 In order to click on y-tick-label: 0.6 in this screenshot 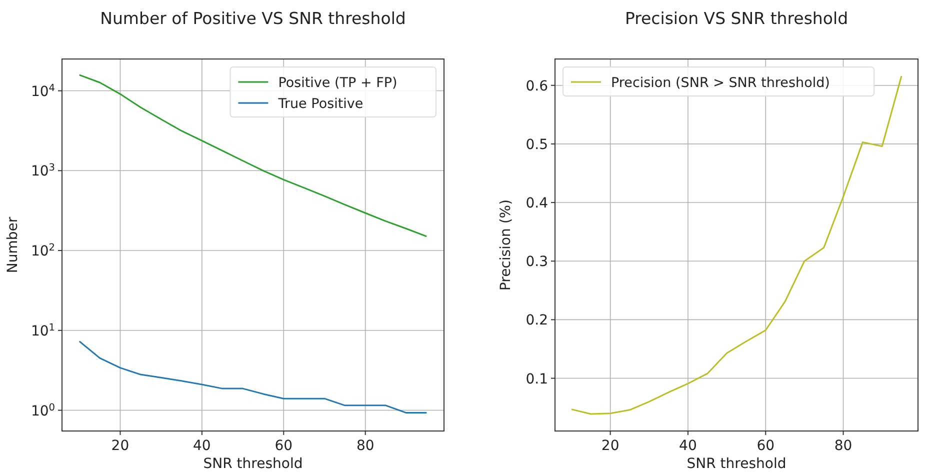, I will do `click(537, 86)`.